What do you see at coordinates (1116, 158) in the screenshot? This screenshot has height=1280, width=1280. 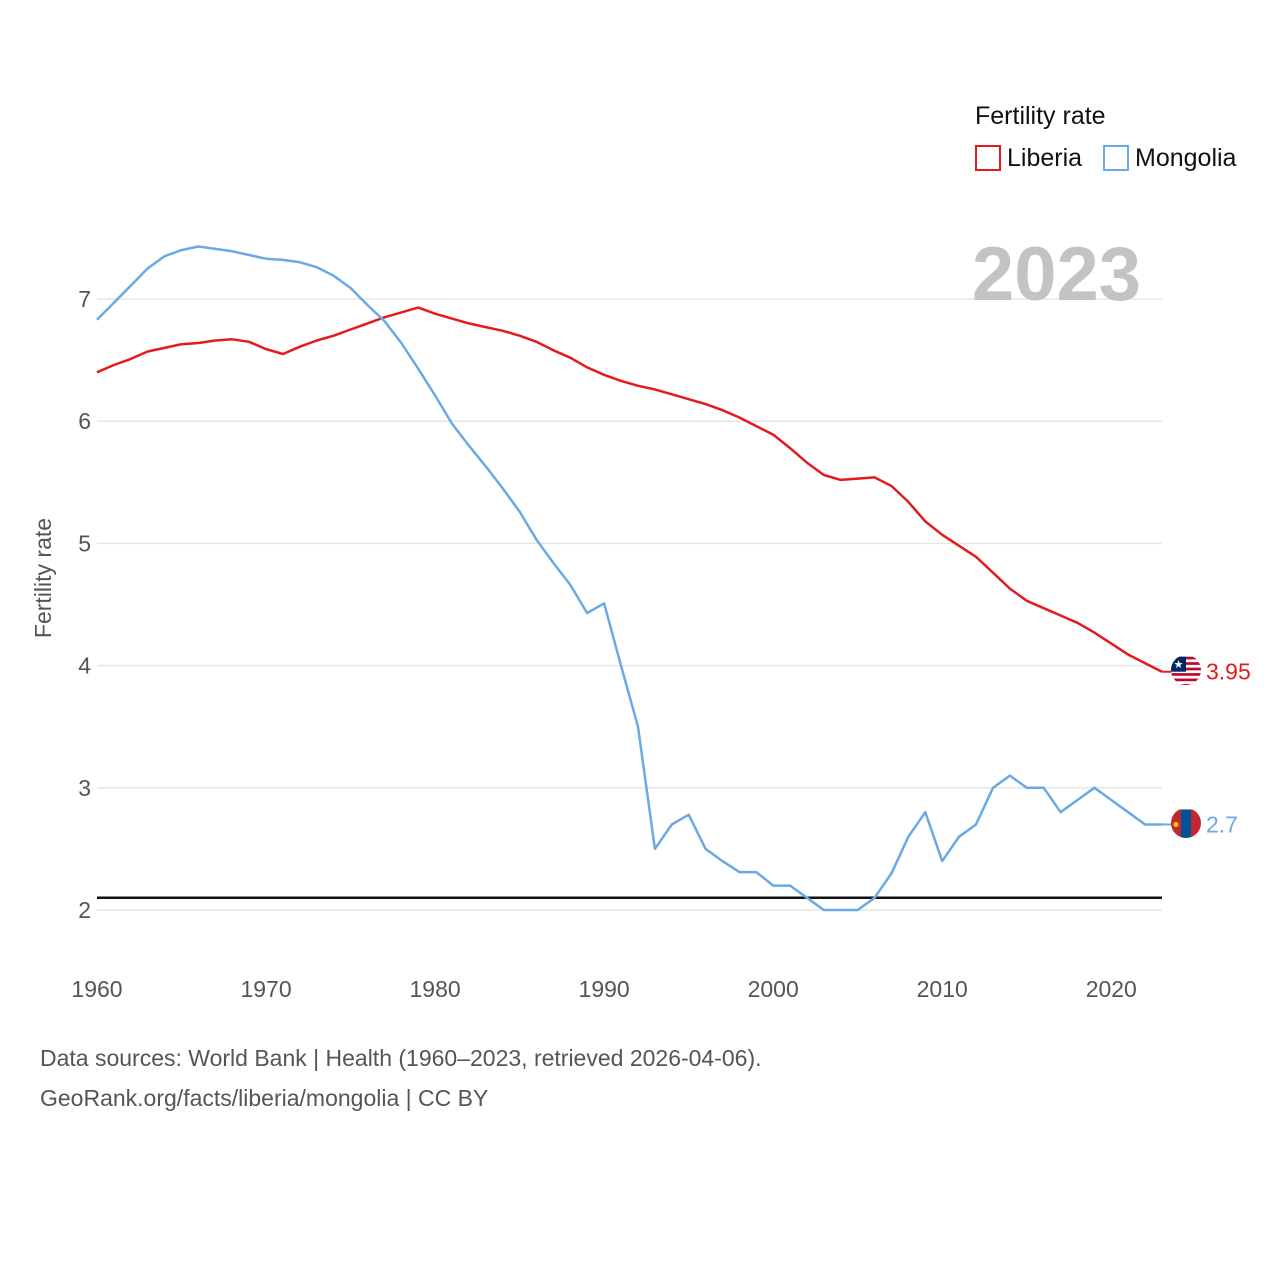 I see `legend-swatch-mongolia` at bounding box center [1116, 158].